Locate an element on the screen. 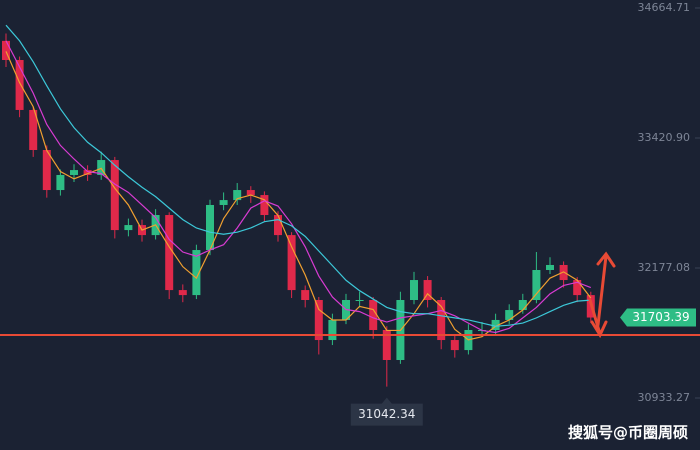 This screenshot has height=450, width=700. up-arrow is located at coordinates (606, 289).